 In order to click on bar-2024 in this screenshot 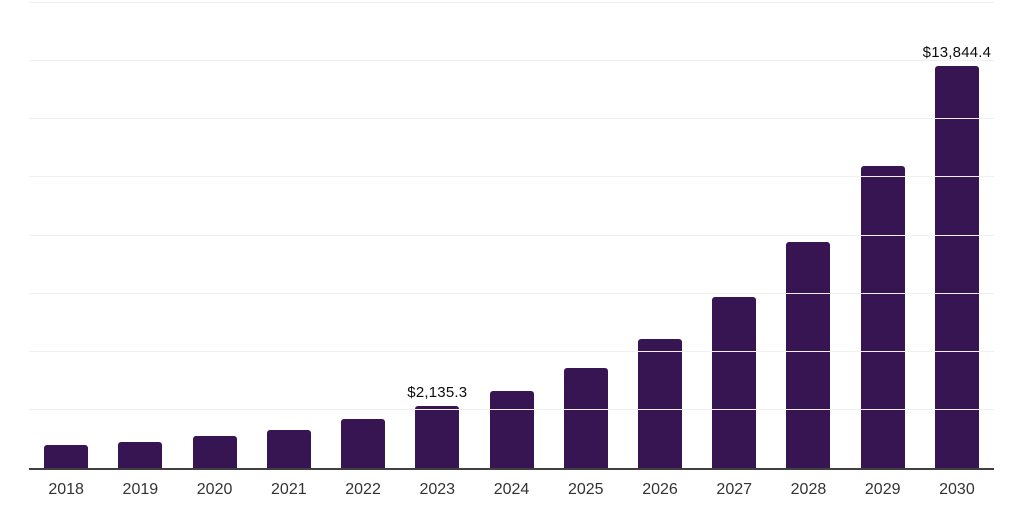, I will do `click(511, 429)`.